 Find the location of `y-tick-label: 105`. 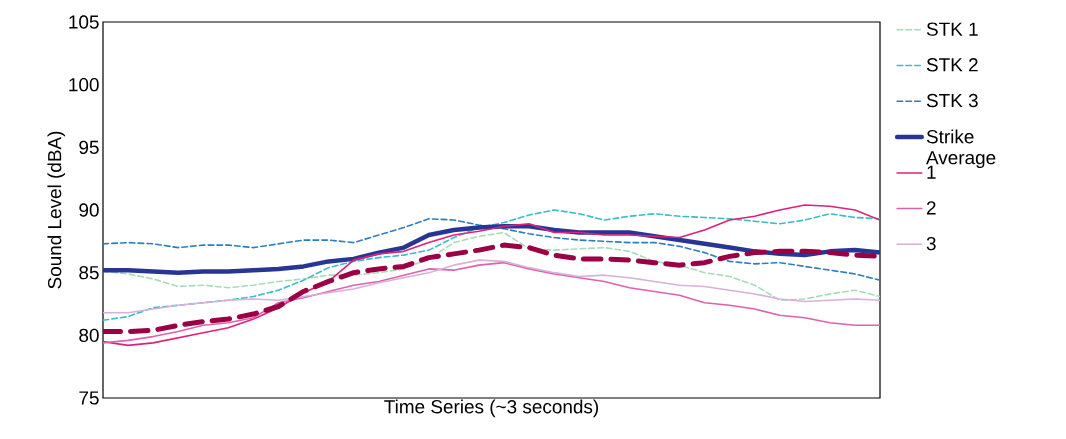

y-tick-label: 105 is located at coordinates (84, 22).